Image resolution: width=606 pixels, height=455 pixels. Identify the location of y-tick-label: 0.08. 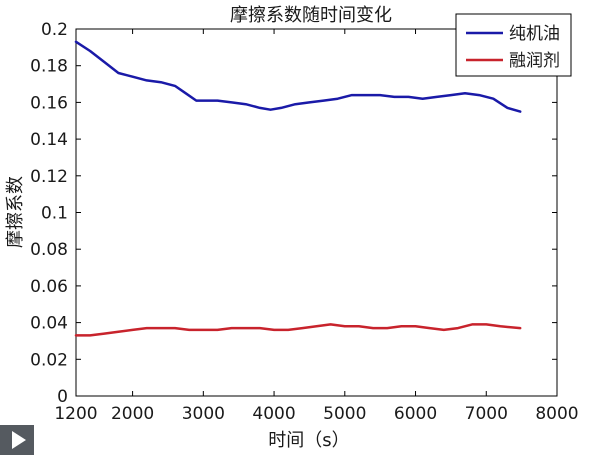
(49, 250).